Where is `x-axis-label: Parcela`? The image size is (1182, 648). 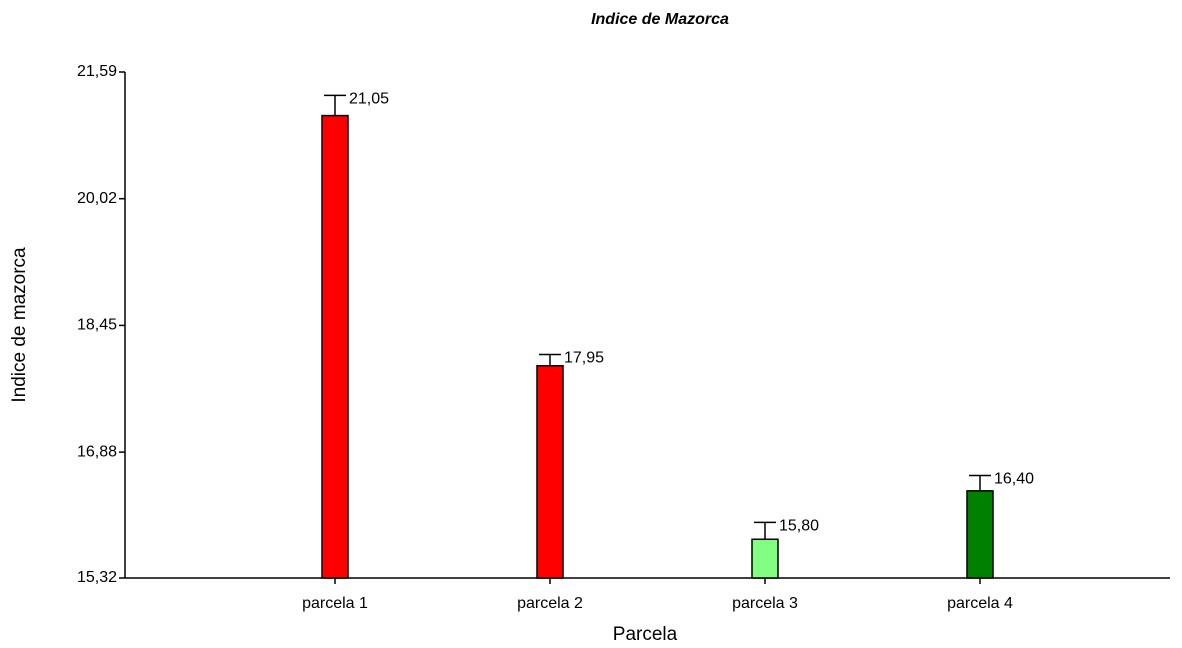
x-axis-label: Parcela is located at coordinates (645, 634).